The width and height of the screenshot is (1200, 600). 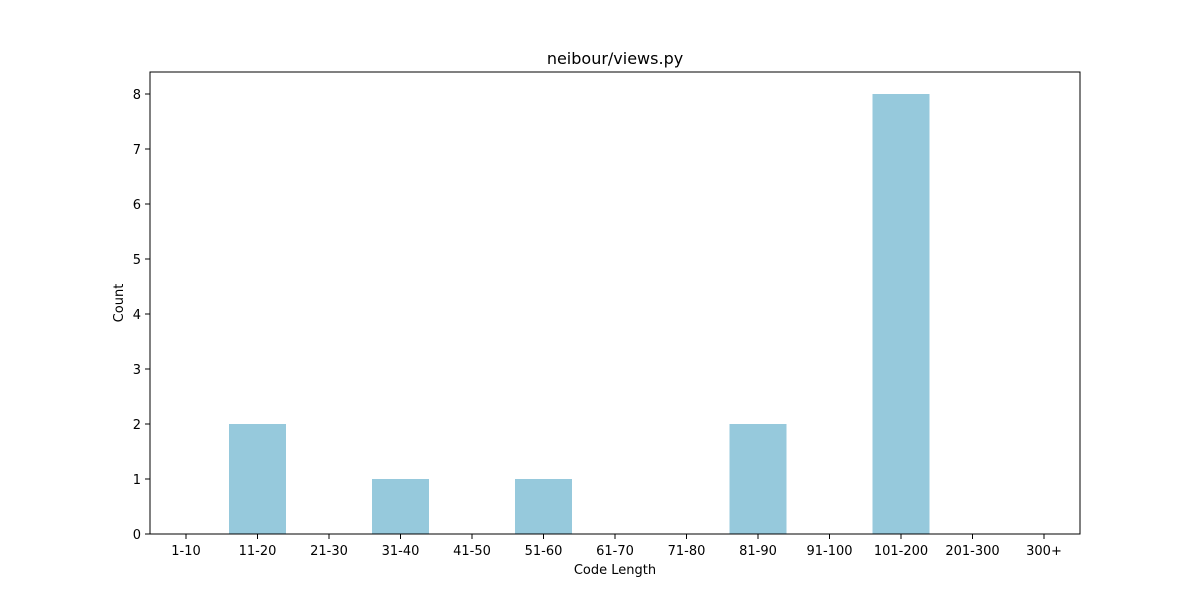 What do you see at coordinates (141, 315) in the screenshot?
I see `y-axis-ticks: 0 1 2 3 4 5 6 7 8` at bounding box center [141, 315].